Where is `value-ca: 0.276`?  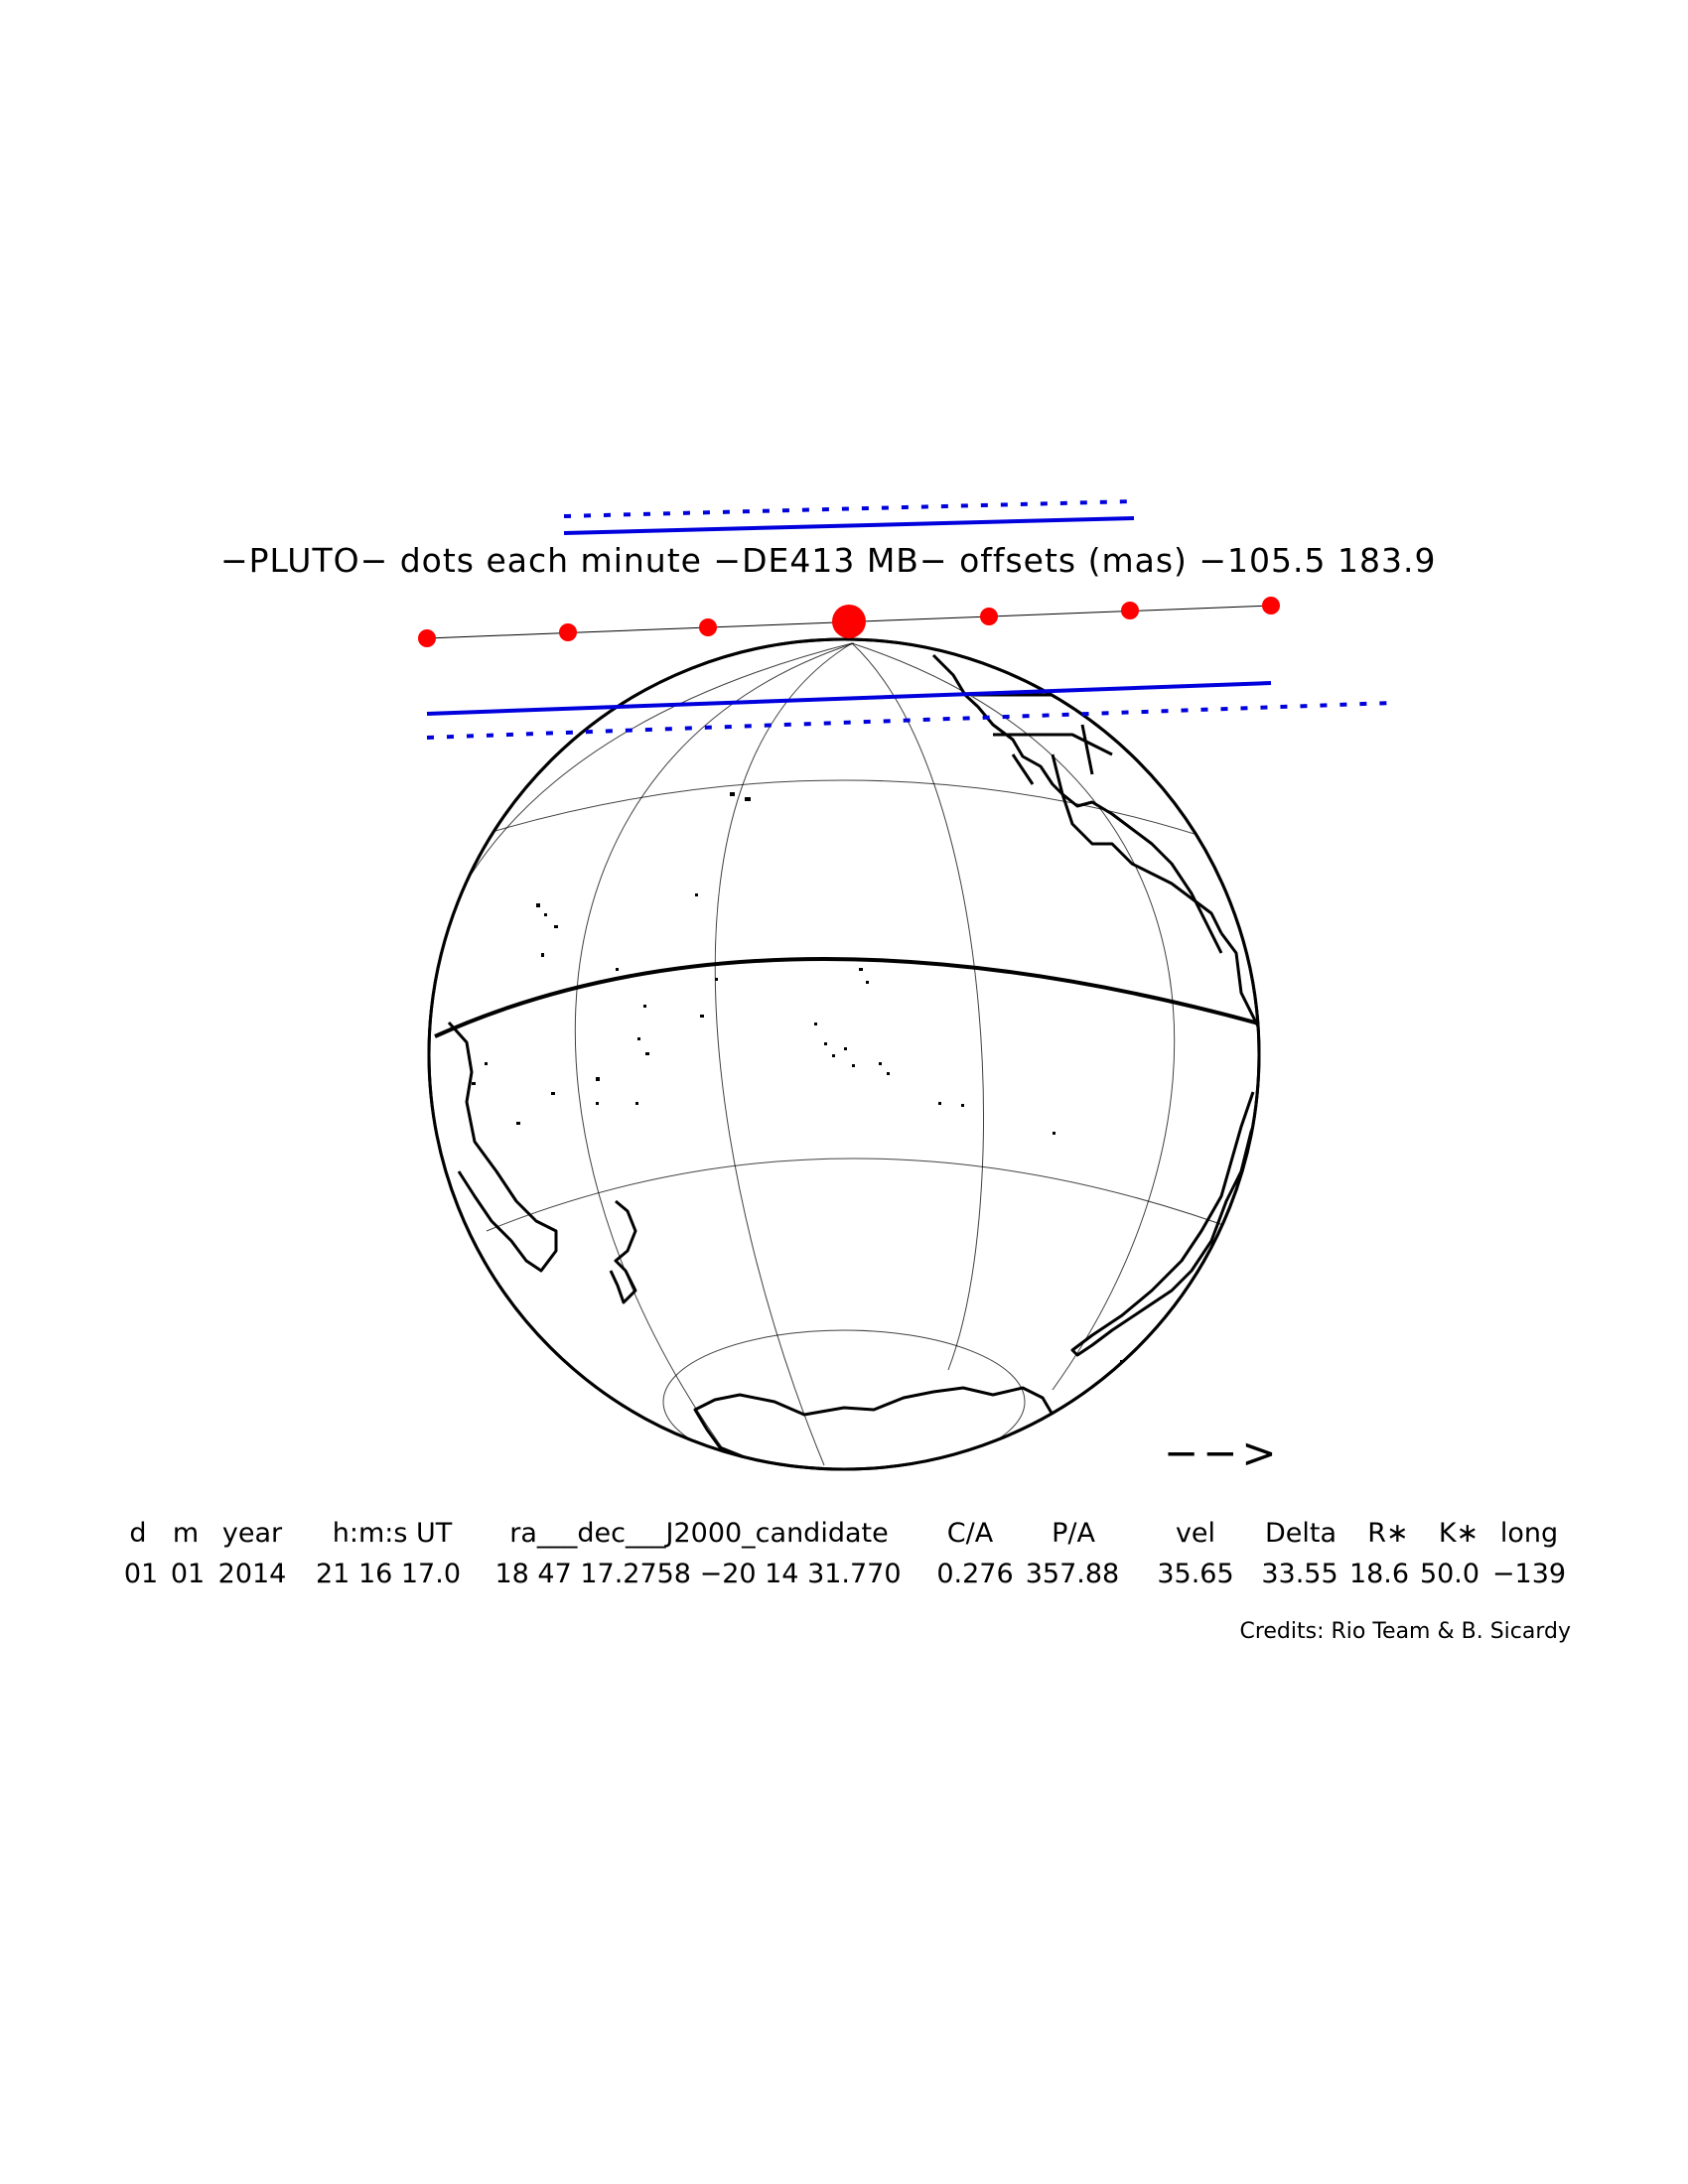 value-ca: 0.276 is located at coordinates (974, 1574).